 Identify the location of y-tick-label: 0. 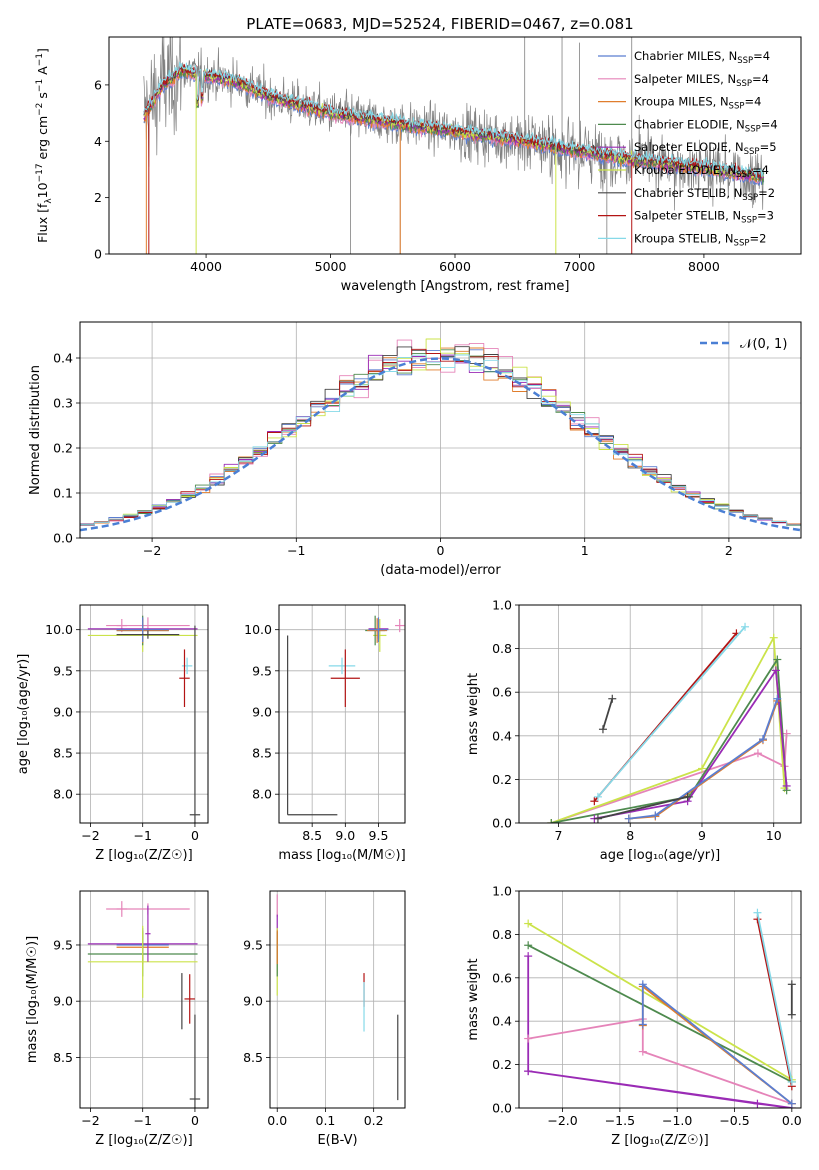
(98, 254).